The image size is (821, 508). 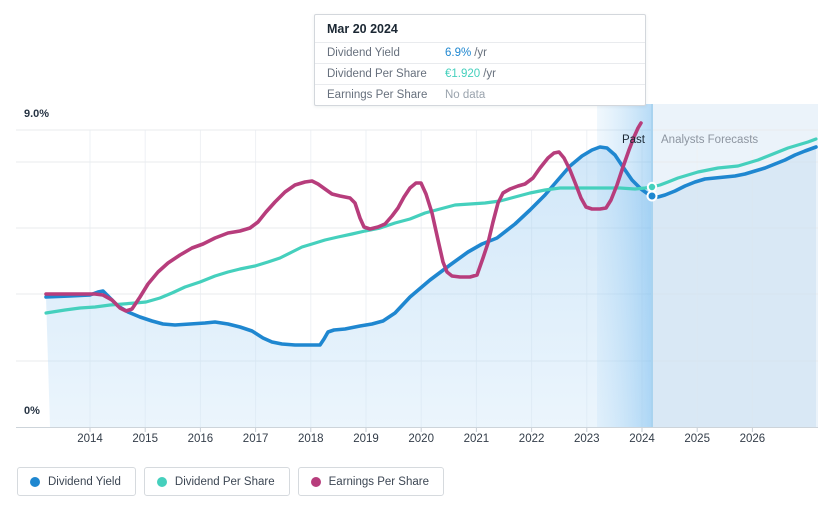 I want to click on tooltip-row-value: 6.9%, so click(x=458, y=53).